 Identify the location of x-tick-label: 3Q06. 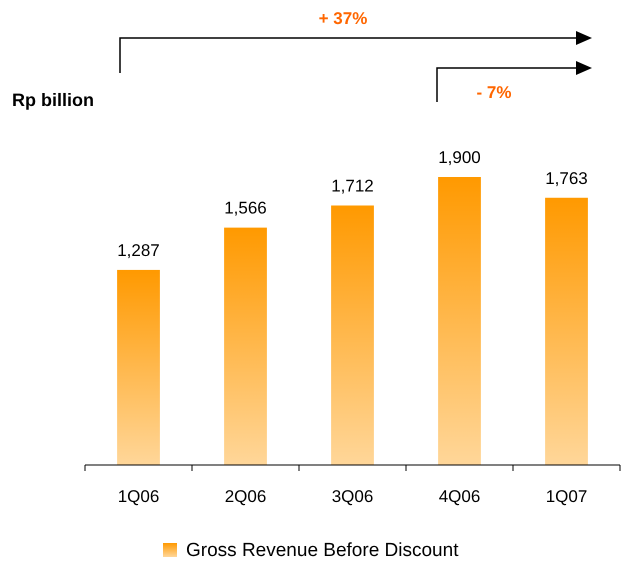
(353, 496).